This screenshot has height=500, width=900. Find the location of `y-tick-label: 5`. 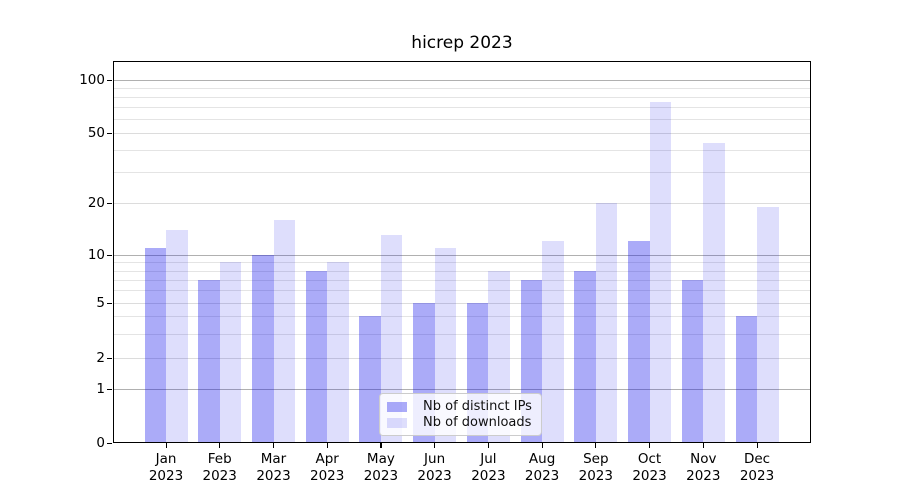

y-tick-label: 5 is located at coordinates (100, 303).